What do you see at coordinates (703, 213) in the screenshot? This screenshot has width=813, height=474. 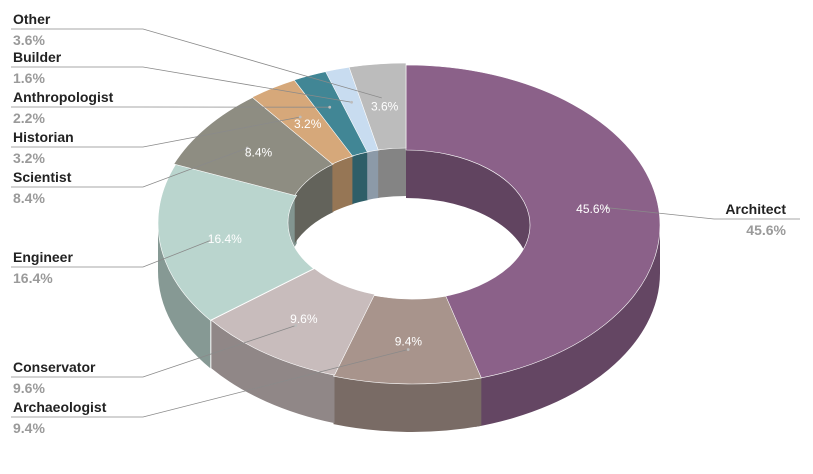 I see `leader-line-architect` at bounding box center [703, 213].